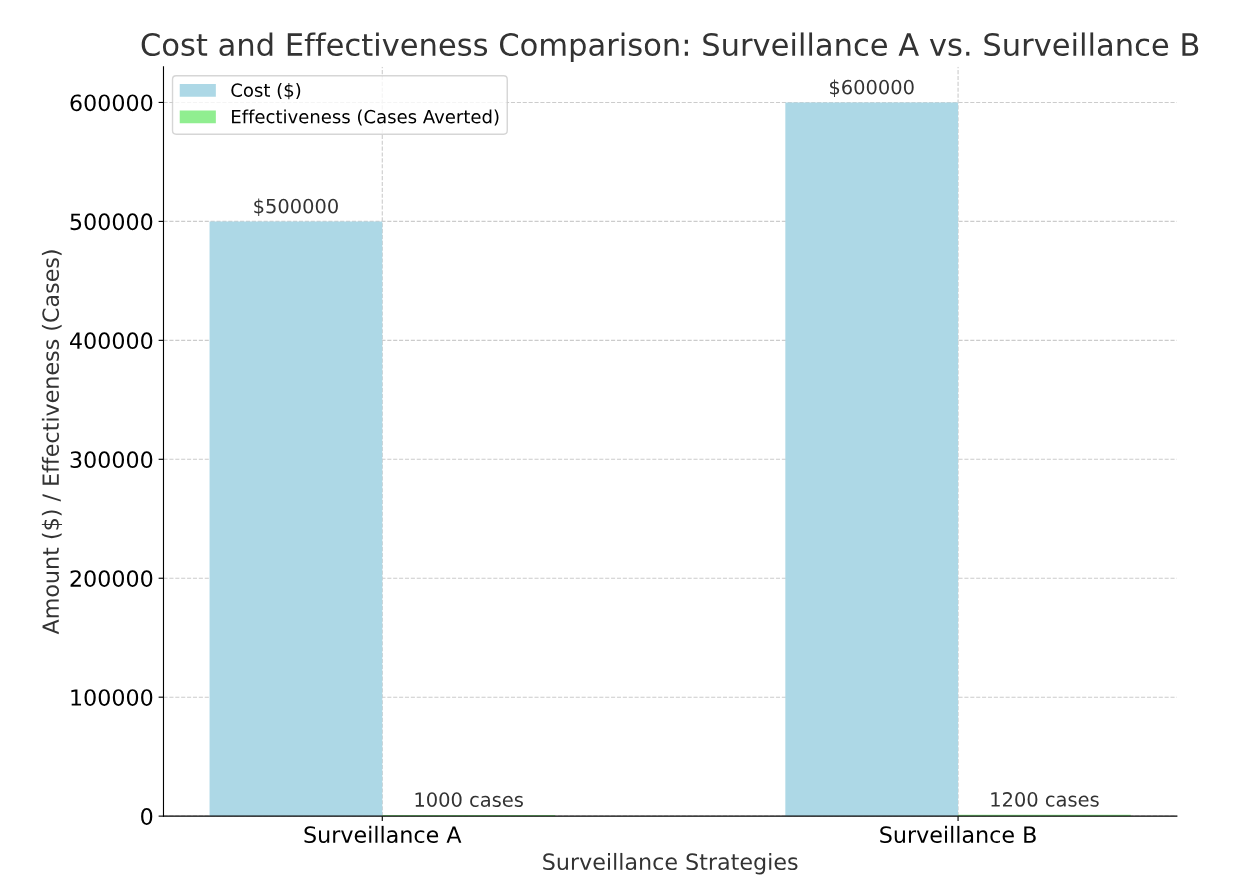  I want to click on y-tick-label: 100000, so click(112, 697).